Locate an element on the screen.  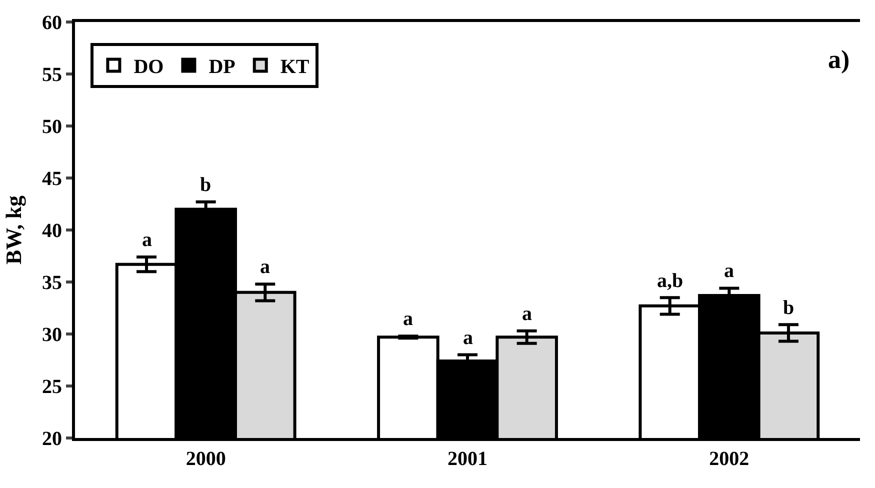
y-tick-label: 50 is located at coordinates (52, 127).